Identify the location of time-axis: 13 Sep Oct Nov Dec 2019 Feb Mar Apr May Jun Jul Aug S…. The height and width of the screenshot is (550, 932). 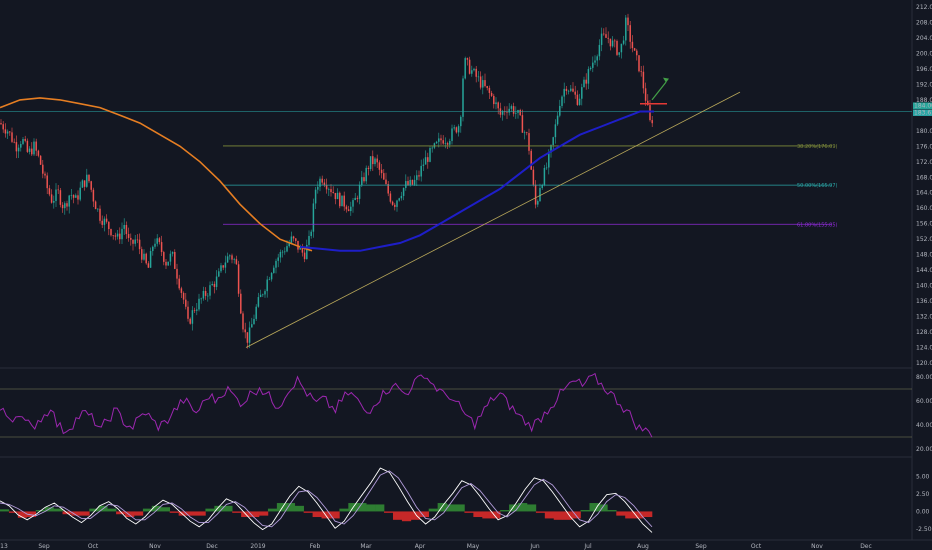
(436, 546).